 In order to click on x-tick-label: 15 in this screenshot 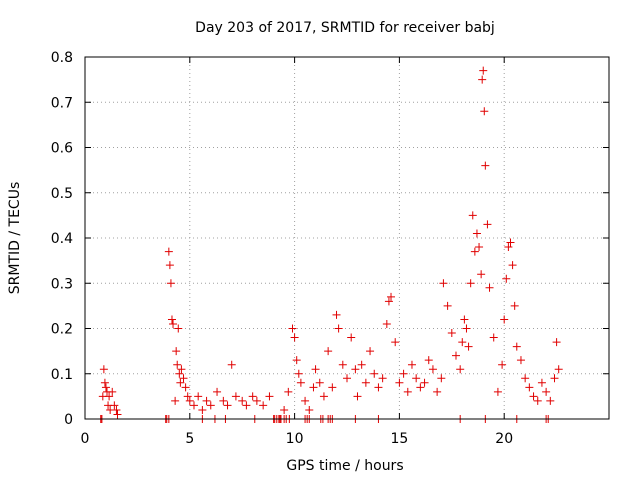, I will do `click(399, 439)`.